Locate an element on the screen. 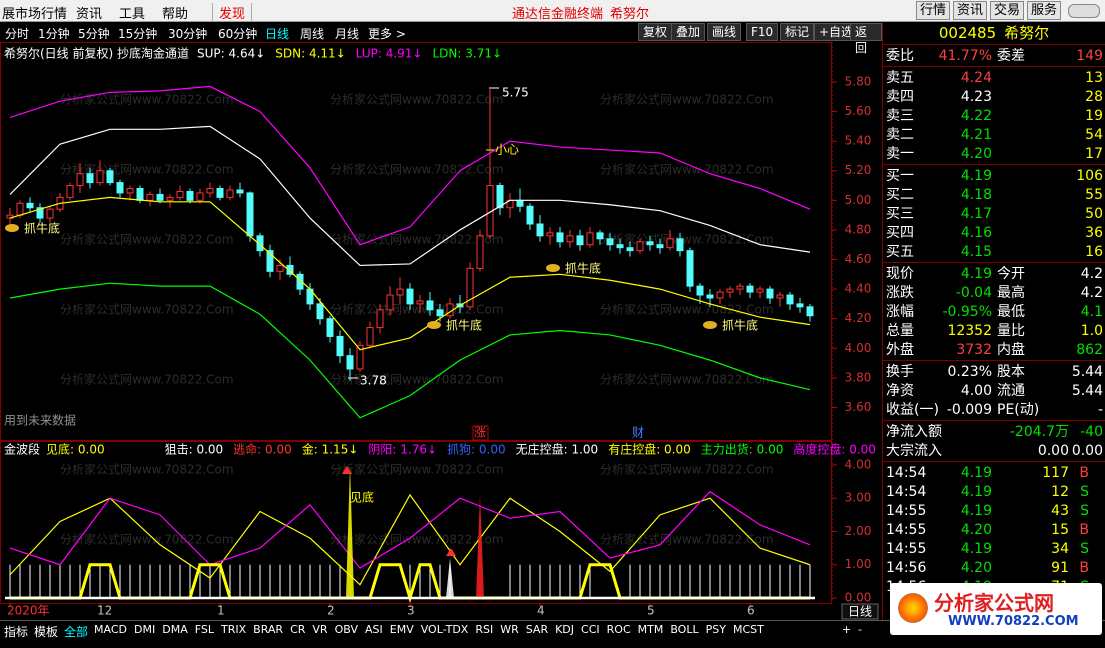 The height and width of the screenshot is (648, 1105). indicator-tab: VR is located at coordinates (320, 629).